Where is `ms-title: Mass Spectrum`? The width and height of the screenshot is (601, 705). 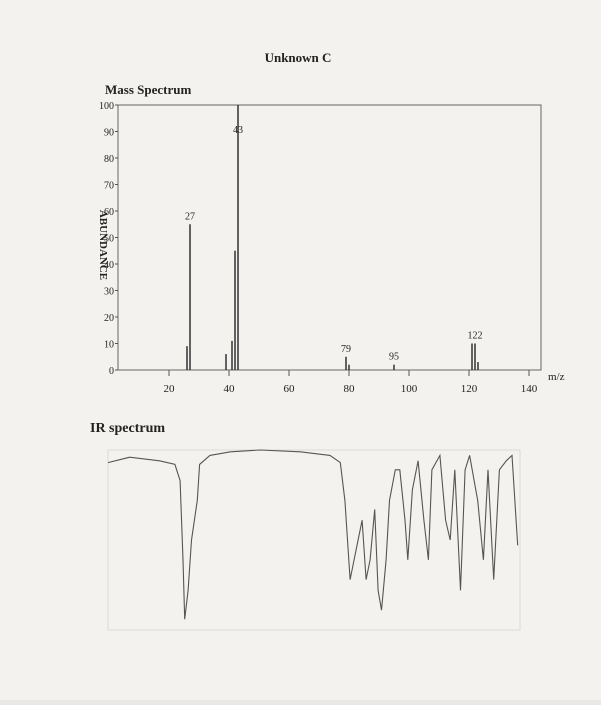
ms-title: Mass Spectrum is located at coordinates (148, 89).